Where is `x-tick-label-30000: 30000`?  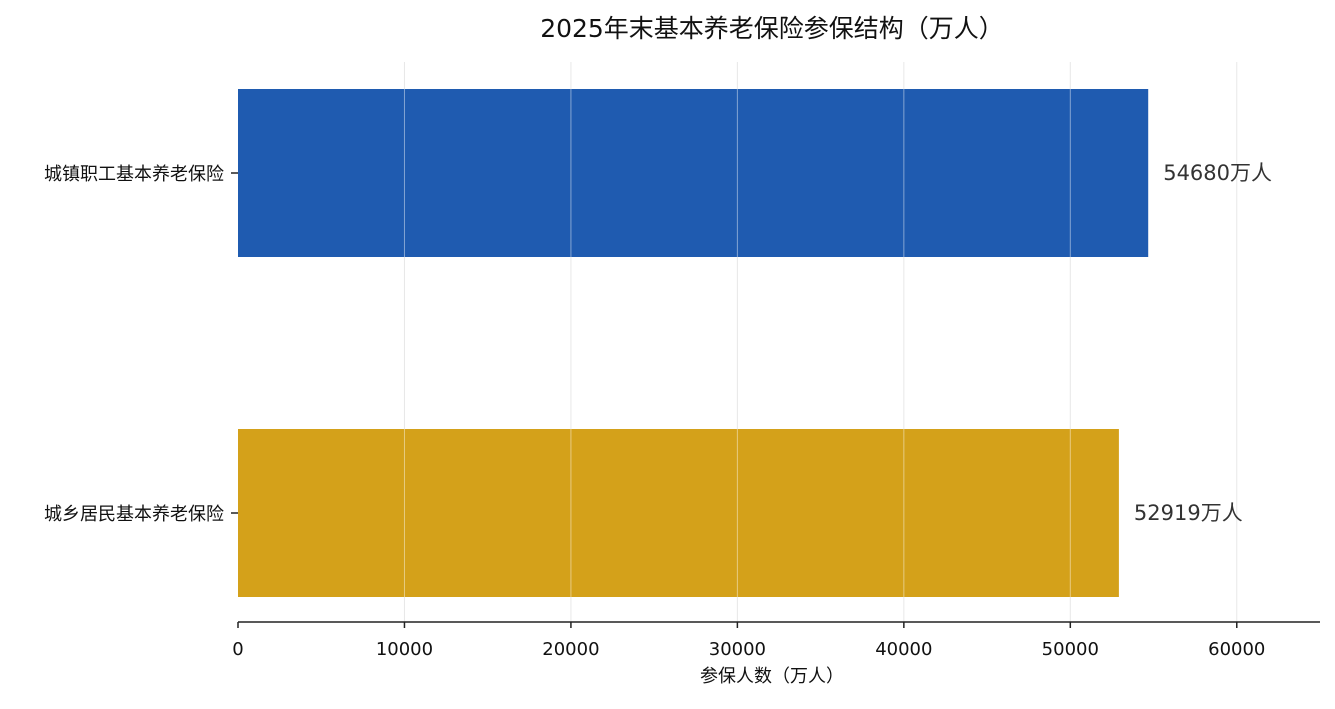 x-tick-label-30000: 30000 is located at coordinates (737, 649).